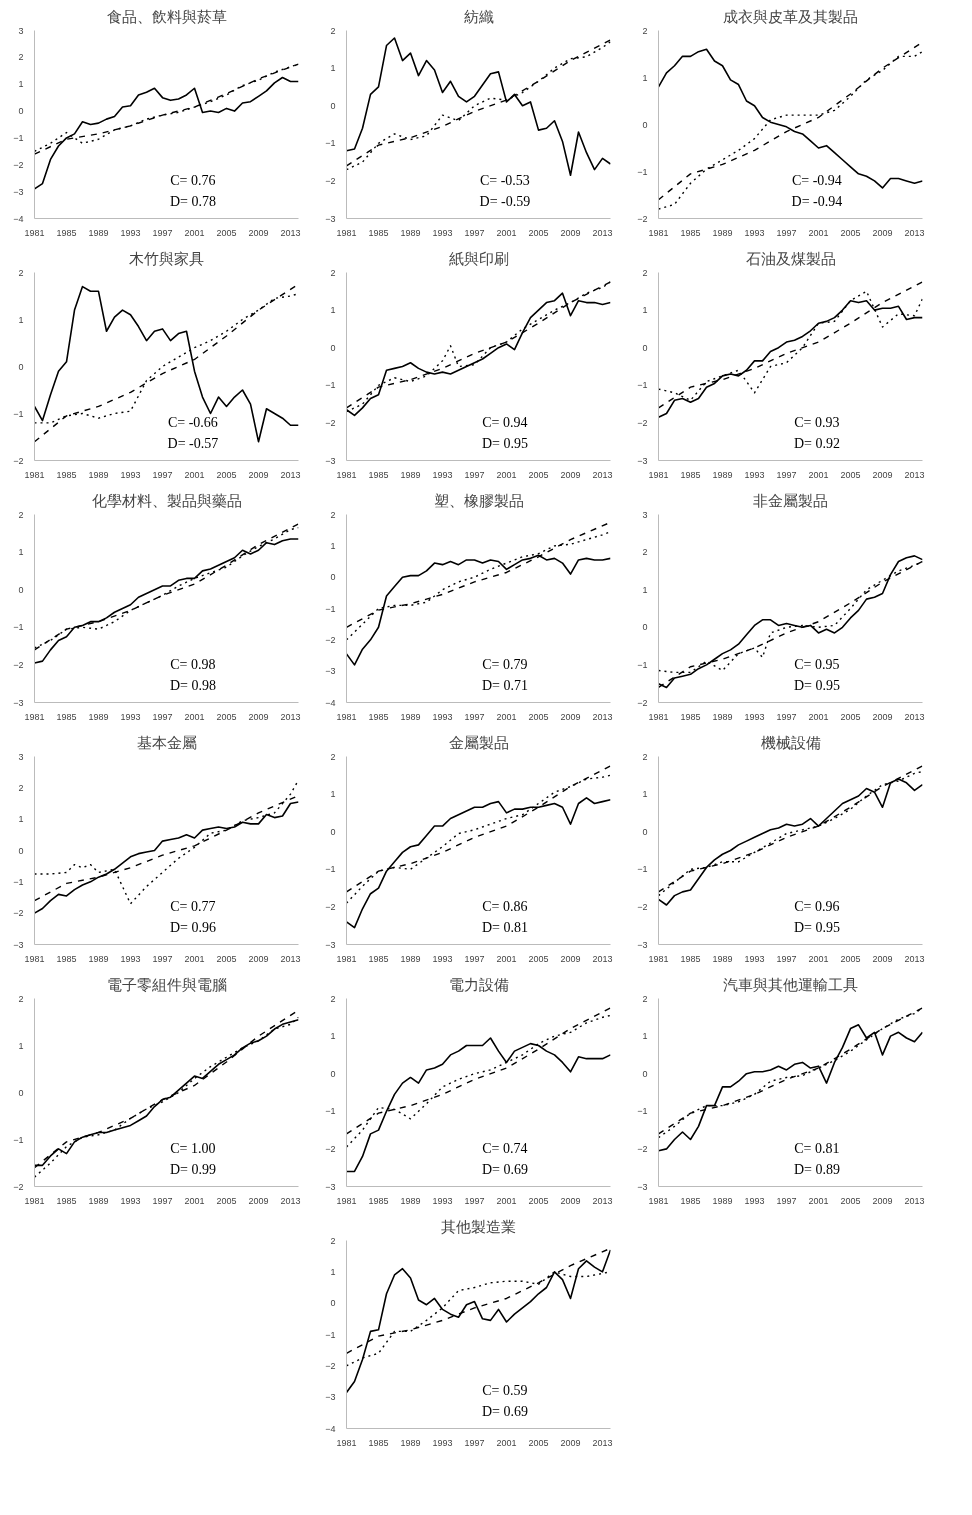 Image resolution: width=972 pixels, height=1515 pixels. Describe the element at coordinates (166, 16) in the screenshot. I see `chart-title: 食品、飲料與菸草` at that location.